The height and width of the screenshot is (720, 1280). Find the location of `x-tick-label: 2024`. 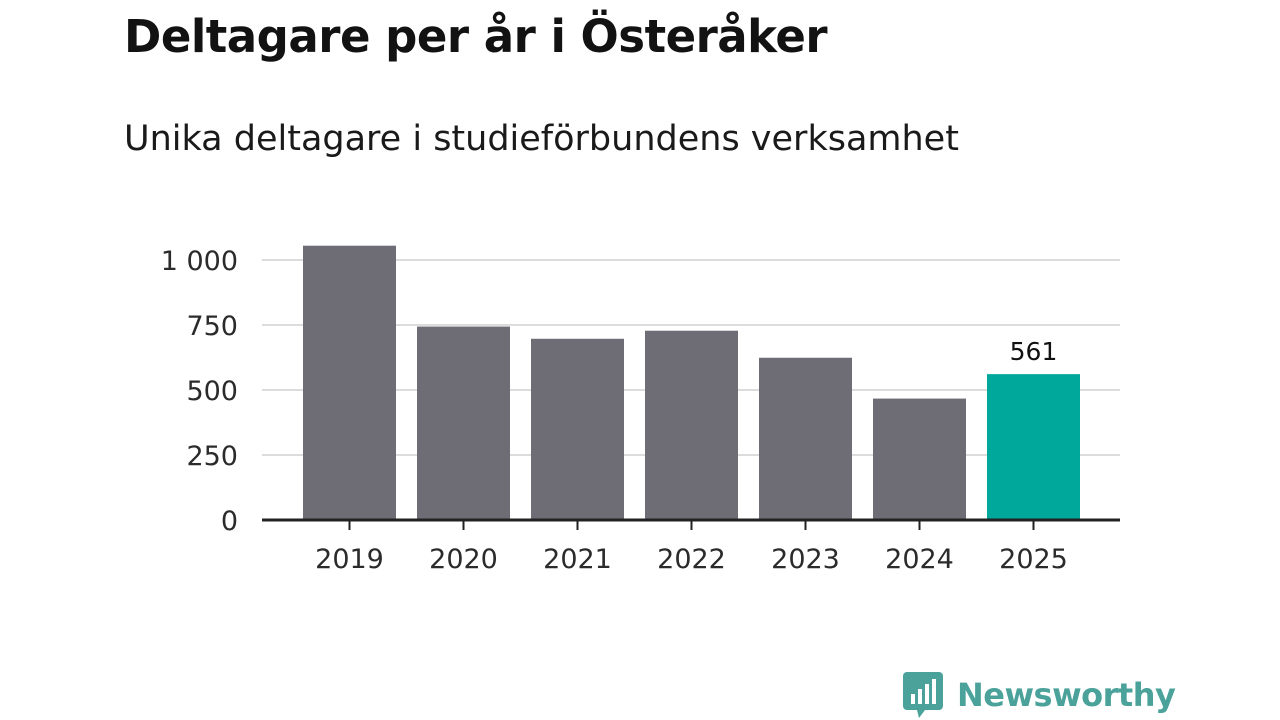

x-tick-label: 2024 is located at coordinates (919, 559).